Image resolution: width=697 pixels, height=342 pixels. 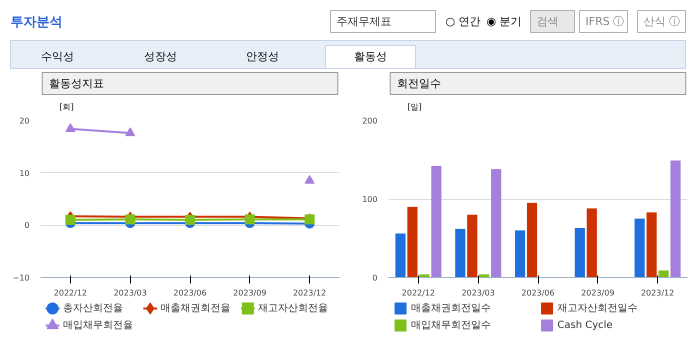 What do you see at coordinates (605, 21) in the screenshot?
I see `text: IFRS ⓘ` at bounding box center [605, 21].